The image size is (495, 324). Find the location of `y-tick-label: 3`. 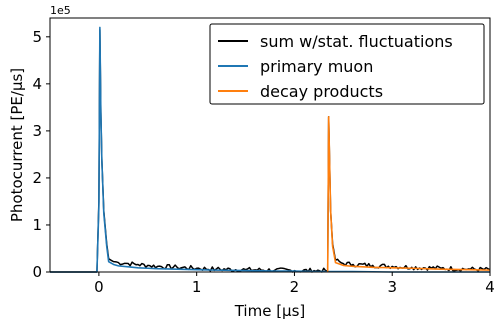

y-tick-label: 3 is located at coordinates (37, 131).